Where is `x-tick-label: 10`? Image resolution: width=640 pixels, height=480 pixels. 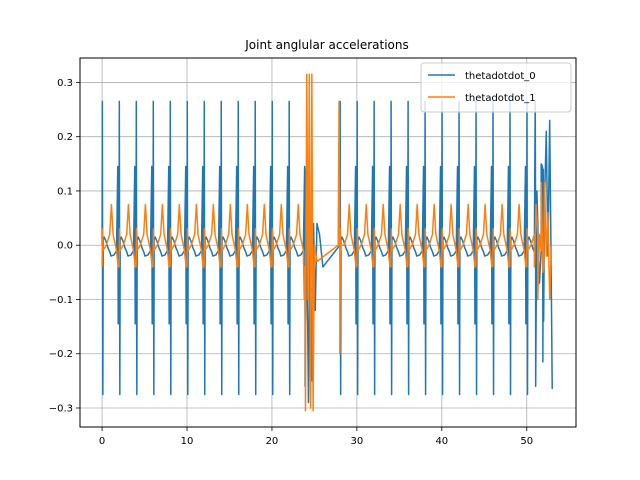 x-tick-label: 10 is located at coordinates (187, 441).